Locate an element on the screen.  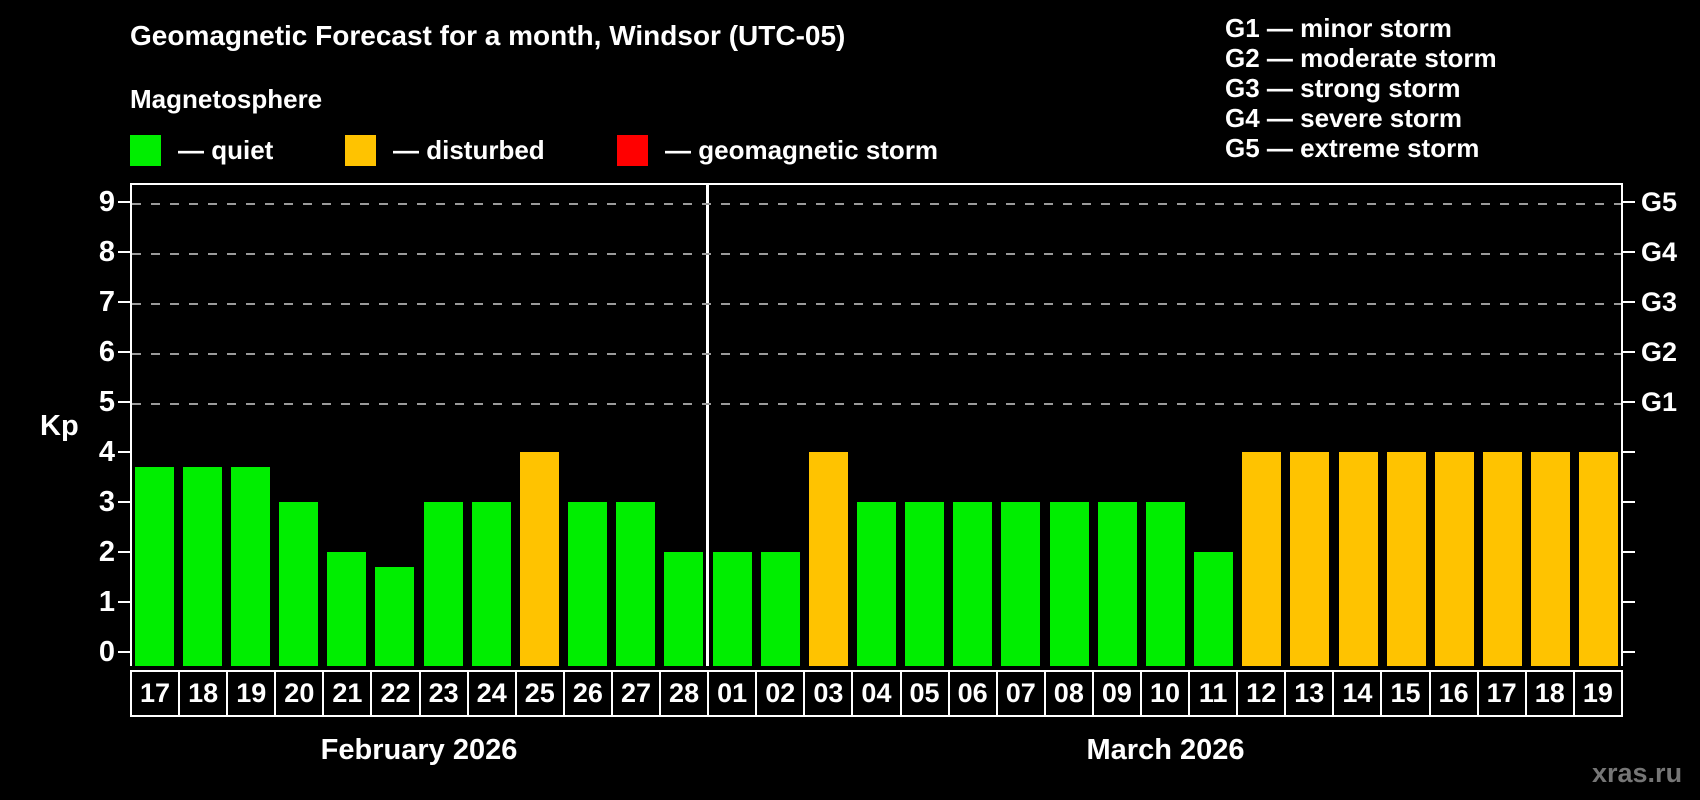
right-tick-kp0 is located at coordinates (1628, 652).